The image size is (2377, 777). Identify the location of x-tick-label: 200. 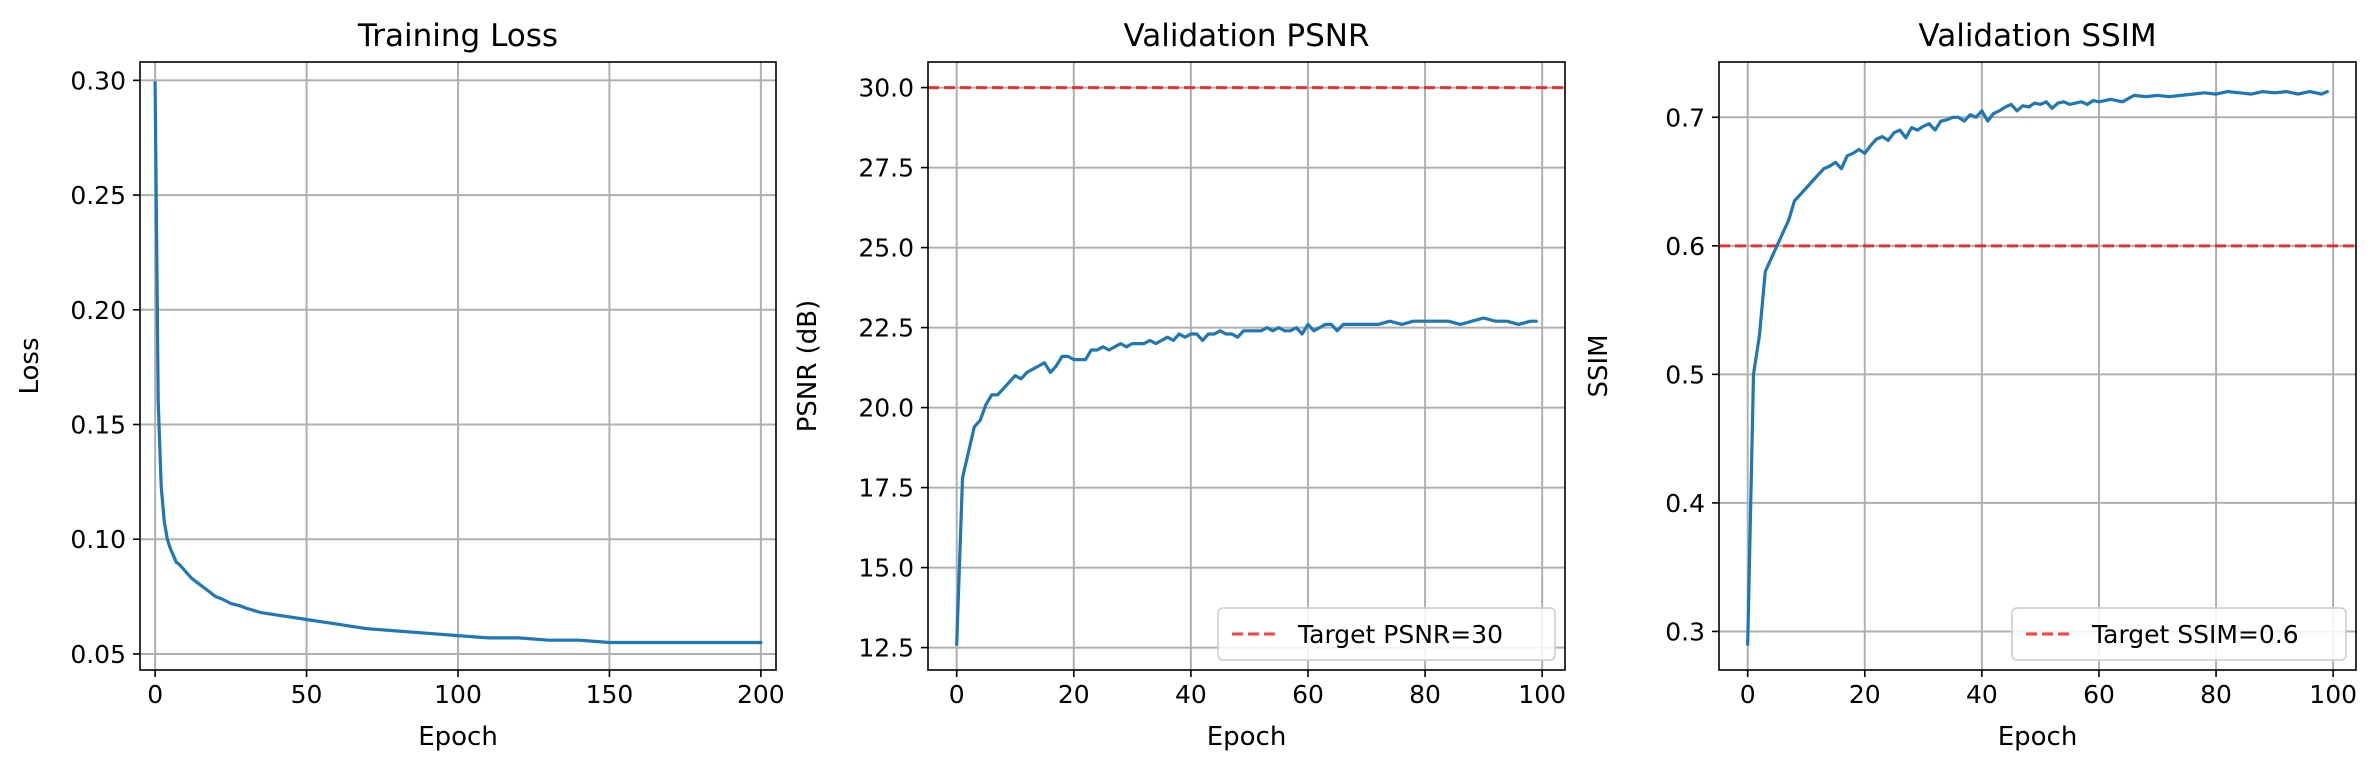
(761, 694).